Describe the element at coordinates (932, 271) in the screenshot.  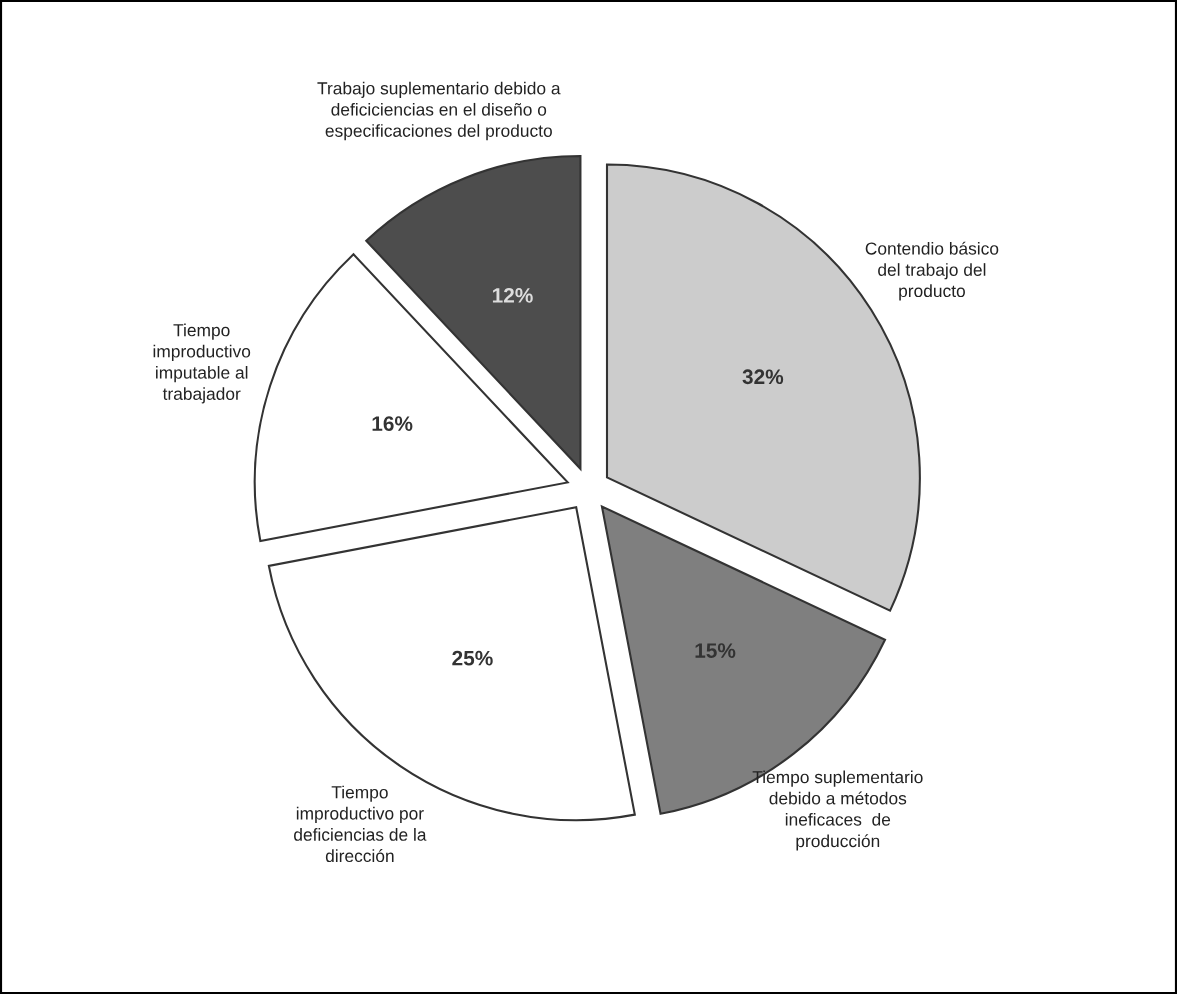
I see `slice-label: Contendio básico del trabajo del producto` at that location.